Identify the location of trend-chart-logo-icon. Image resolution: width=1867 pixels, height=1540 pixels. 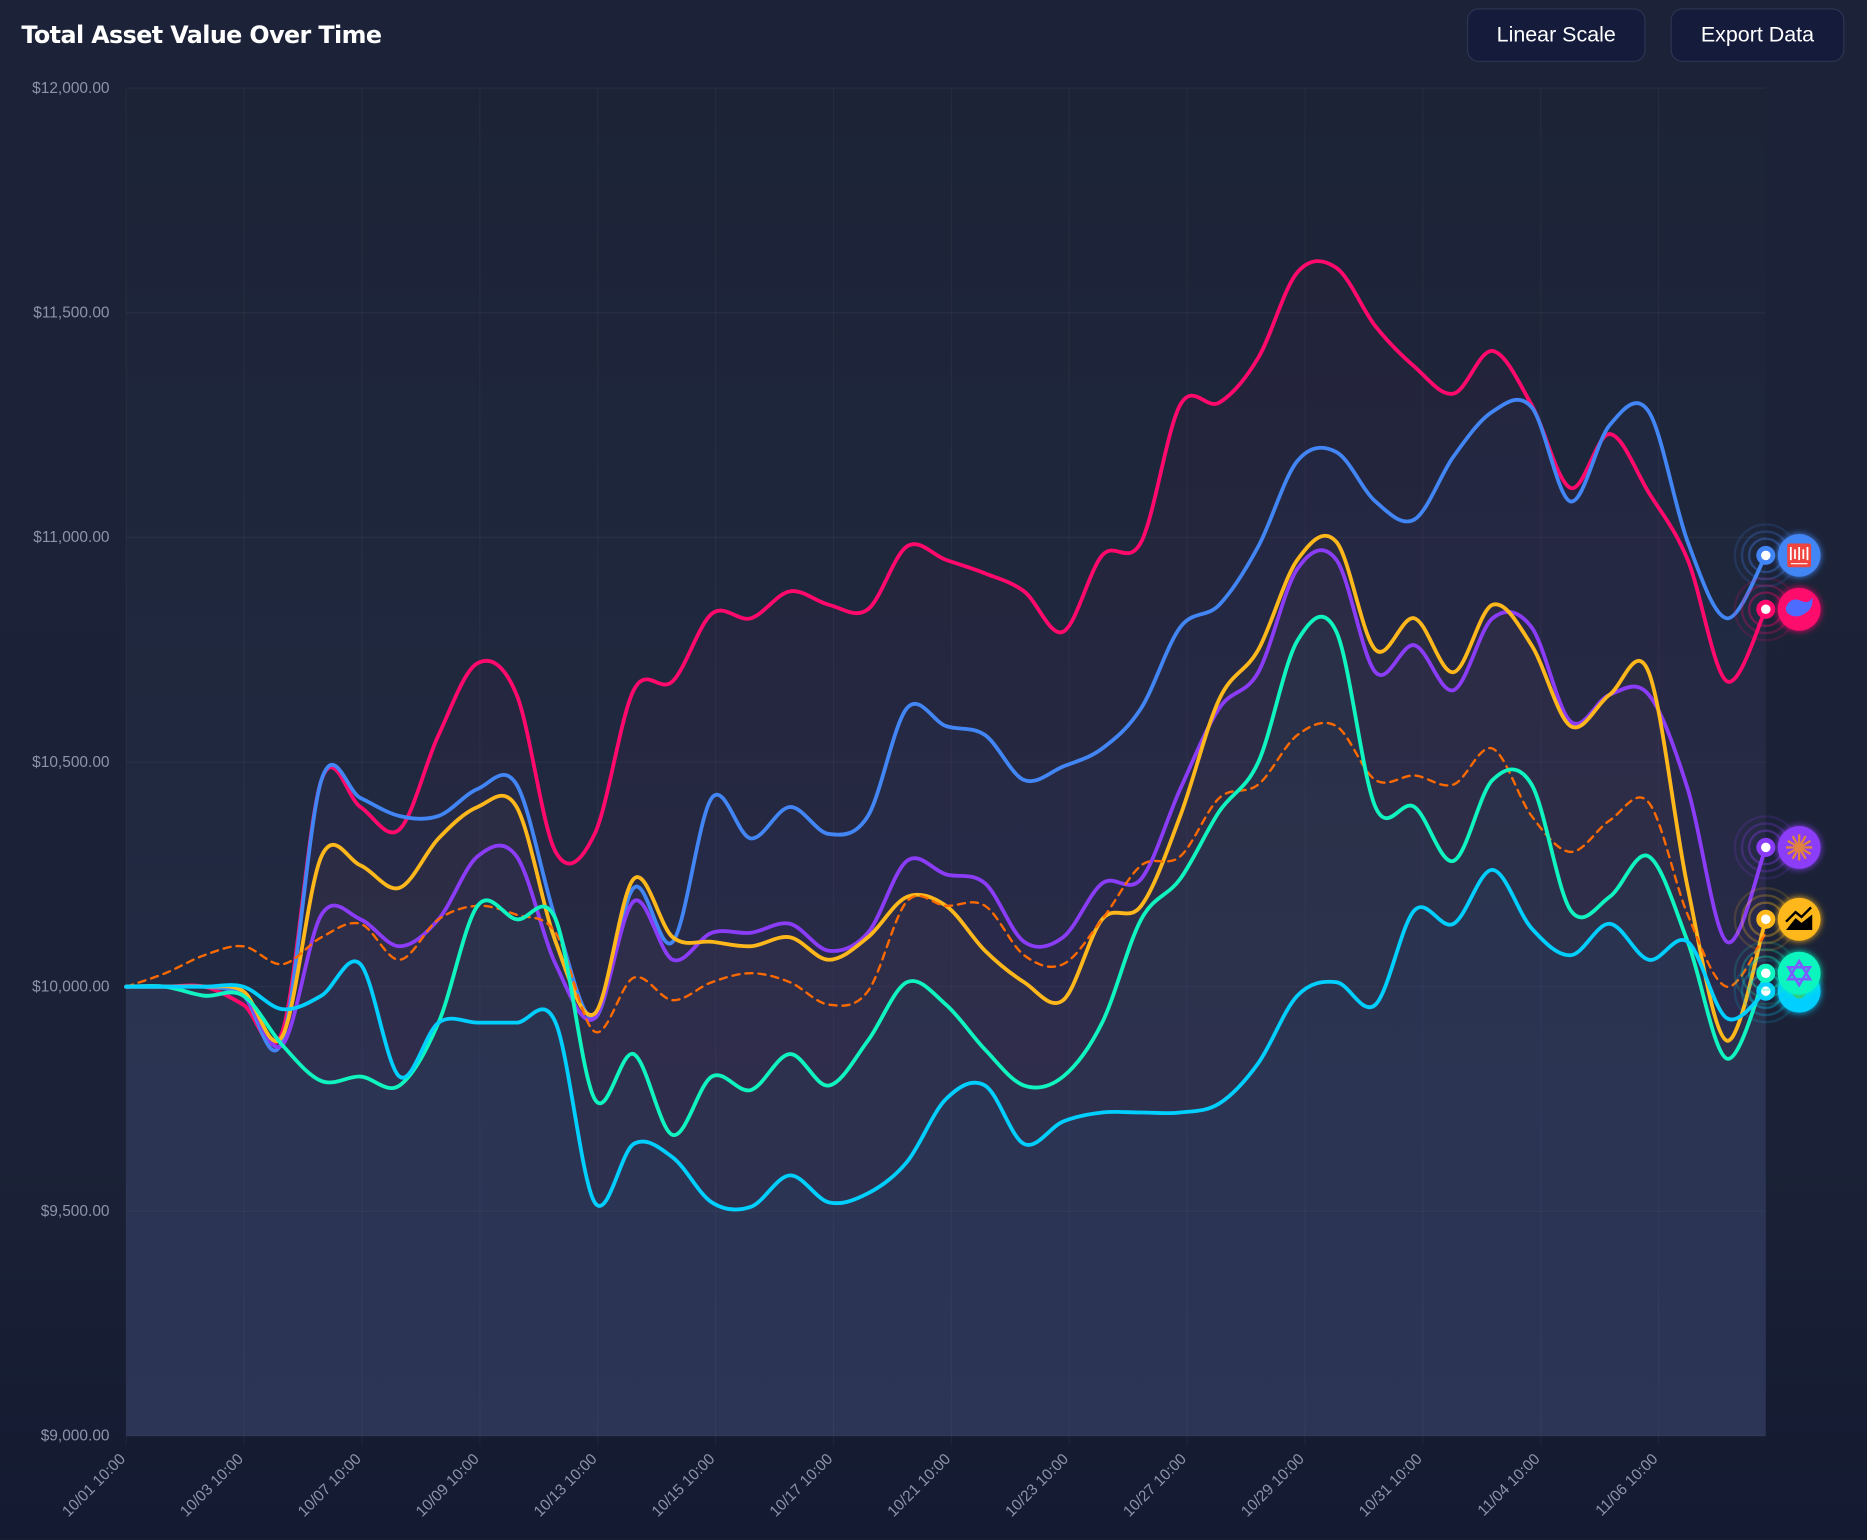
(1799, 922).